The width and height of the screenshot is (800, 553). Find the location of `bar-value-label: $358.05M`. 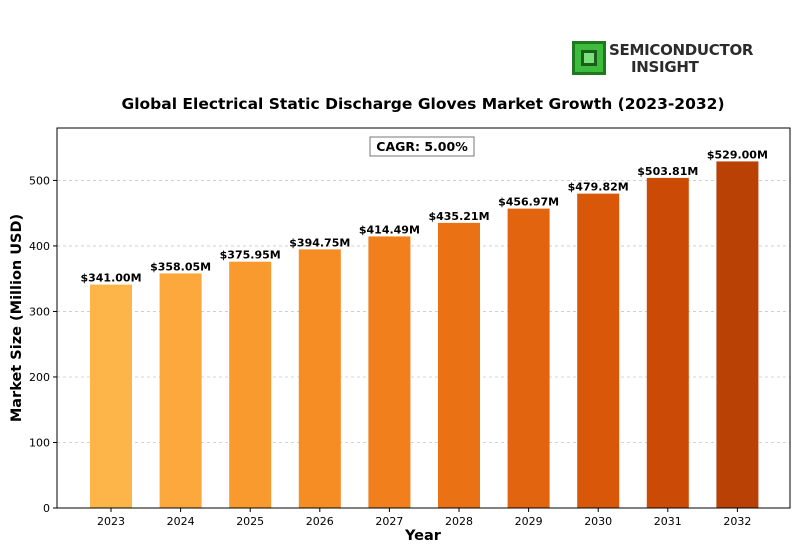

bar-value-label: $358.05M is located at coordinates (180, 266).